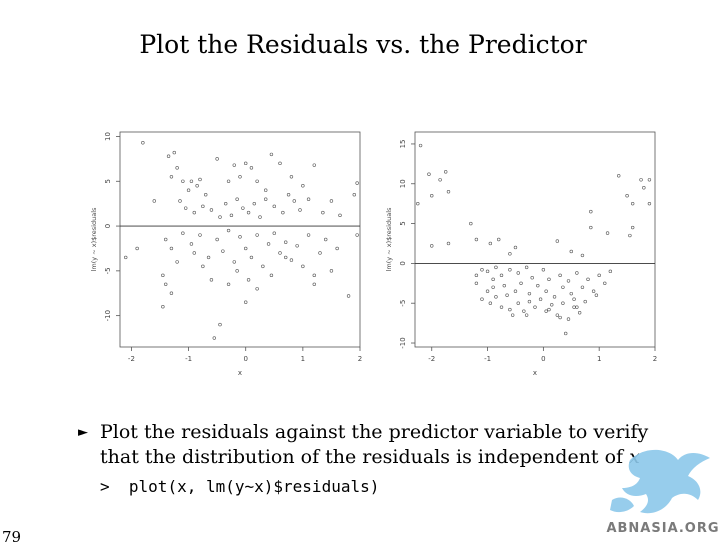 The width and height of the screenshot is (726, 546). Describe the element at coordinates (403, 342) in the screenshot. I see `y-tick-label: -10` at that location.